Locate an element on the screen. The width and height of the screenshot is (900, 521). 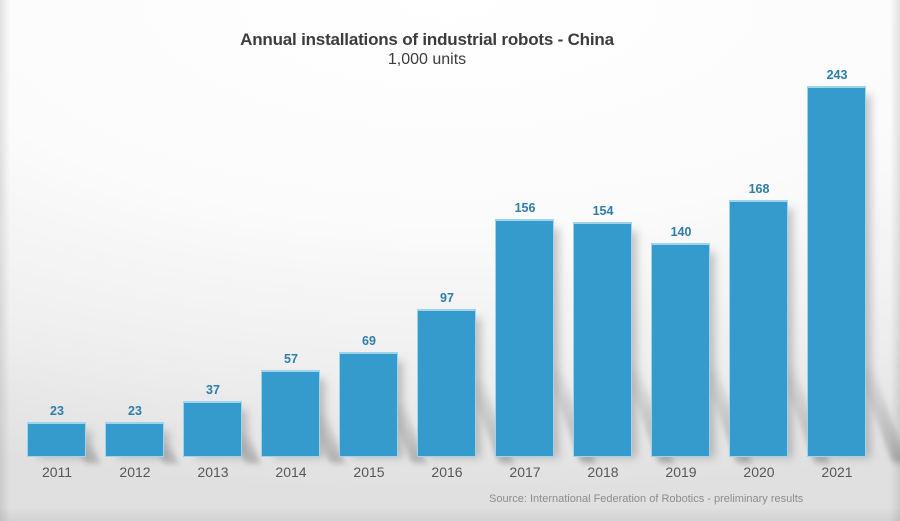
bar-column: 57 2014 is located at coordinates (291, 416).